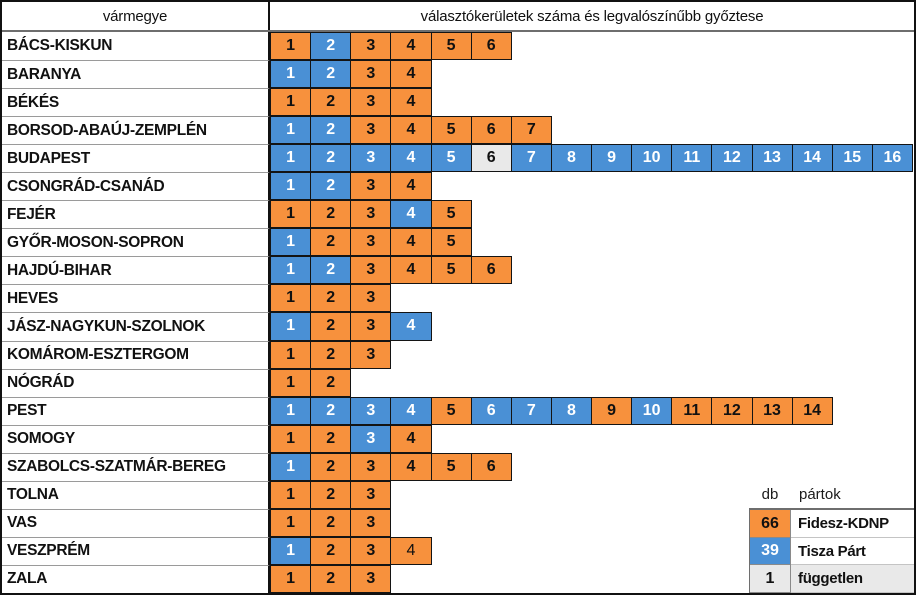 This screenshot has width=916, height=595. Describe the element at coordinates (136, 382) in the screenshot. I see `county-name: NÓGRÁD` at that location.